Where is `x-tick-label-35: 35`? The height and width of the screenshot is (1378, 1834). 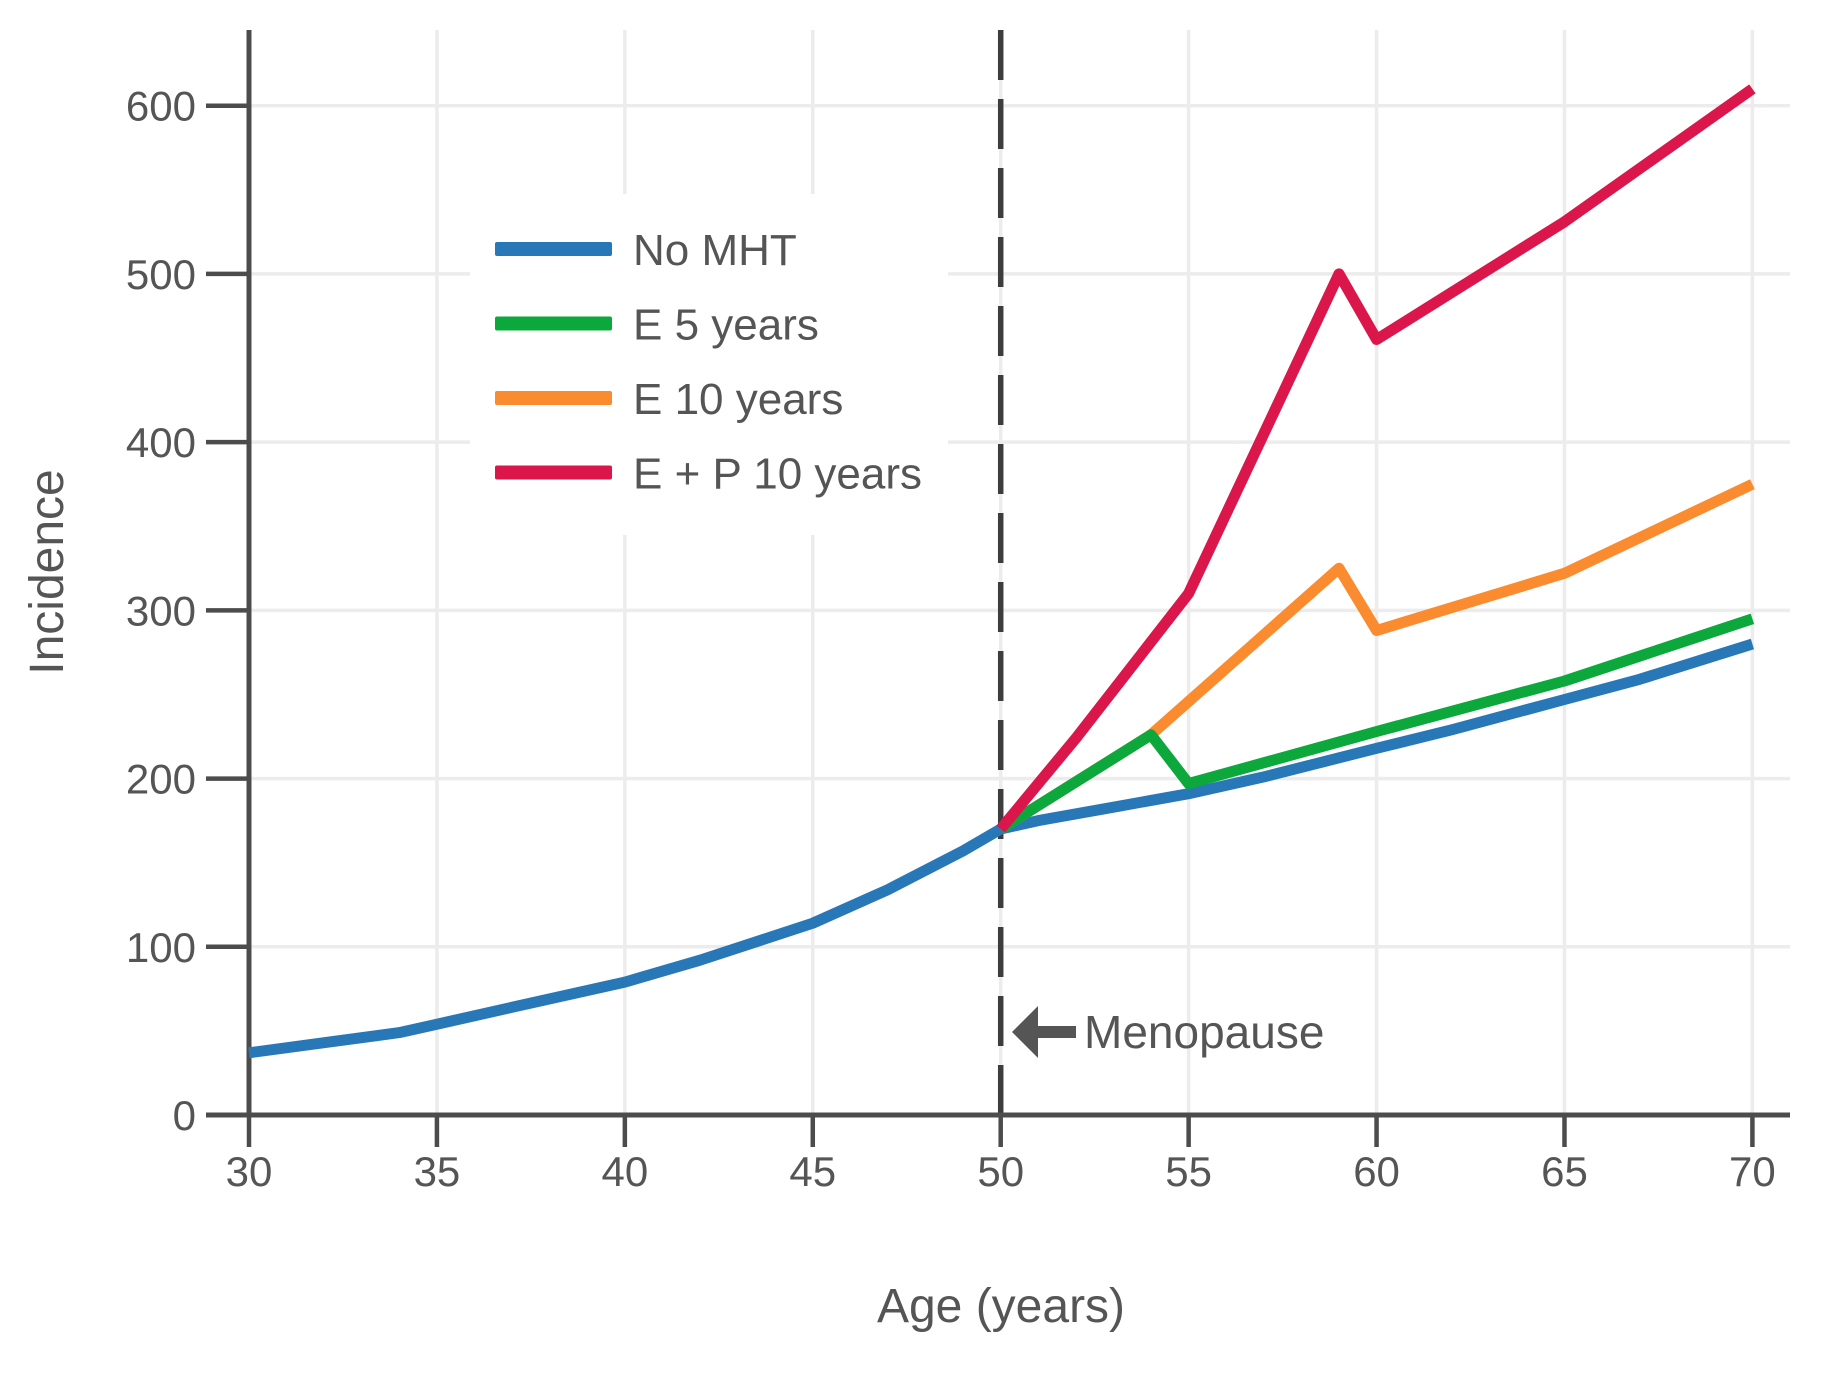 x-tick-label-35: 35 is located at coordinates (437, 1171).